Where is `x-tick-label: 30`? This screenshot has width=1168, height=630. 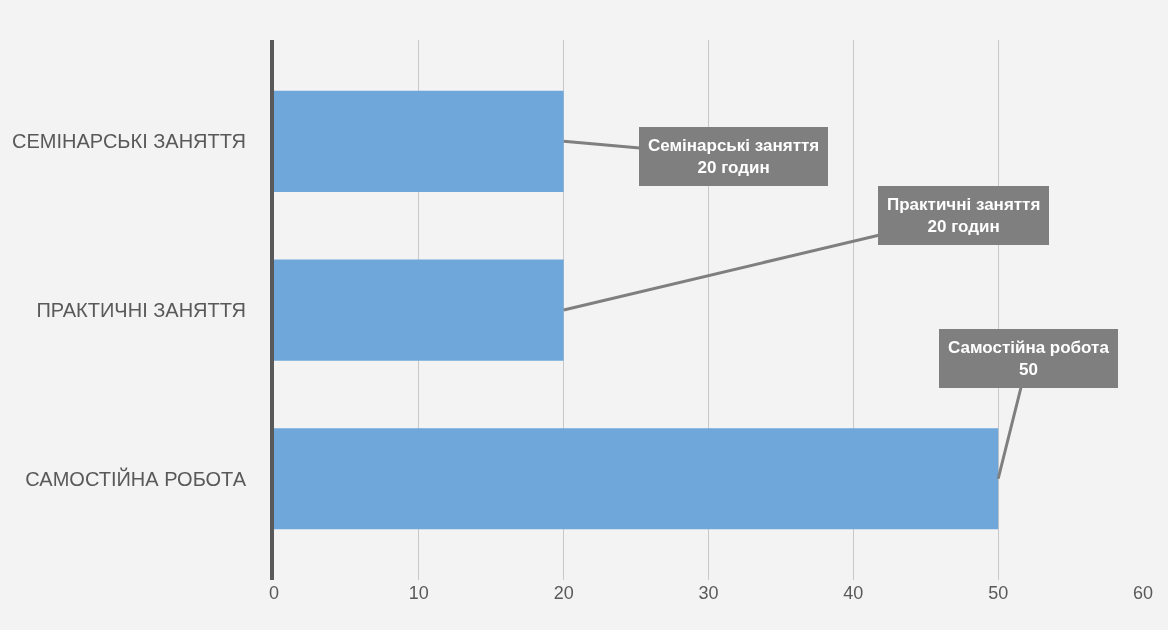
x-tick-label: 30 is located at coordinates (708, 593).